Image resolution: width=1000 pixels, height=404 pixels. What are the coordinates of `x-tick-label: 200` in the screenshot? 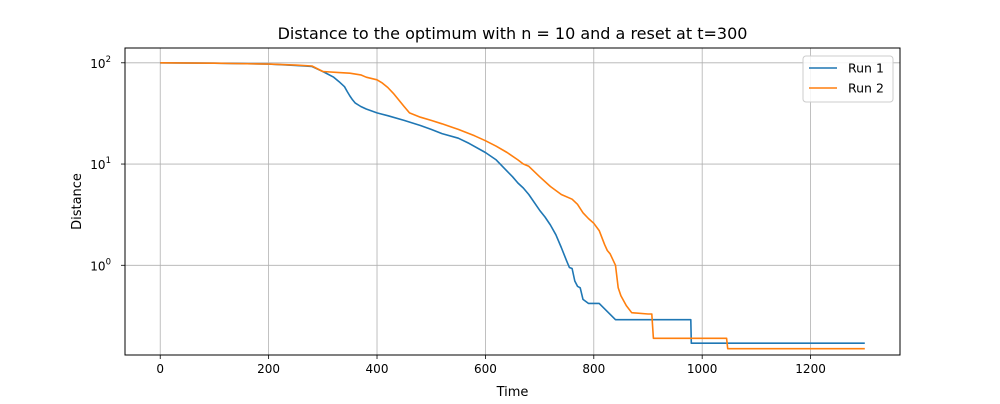 It's located at (268, 369).